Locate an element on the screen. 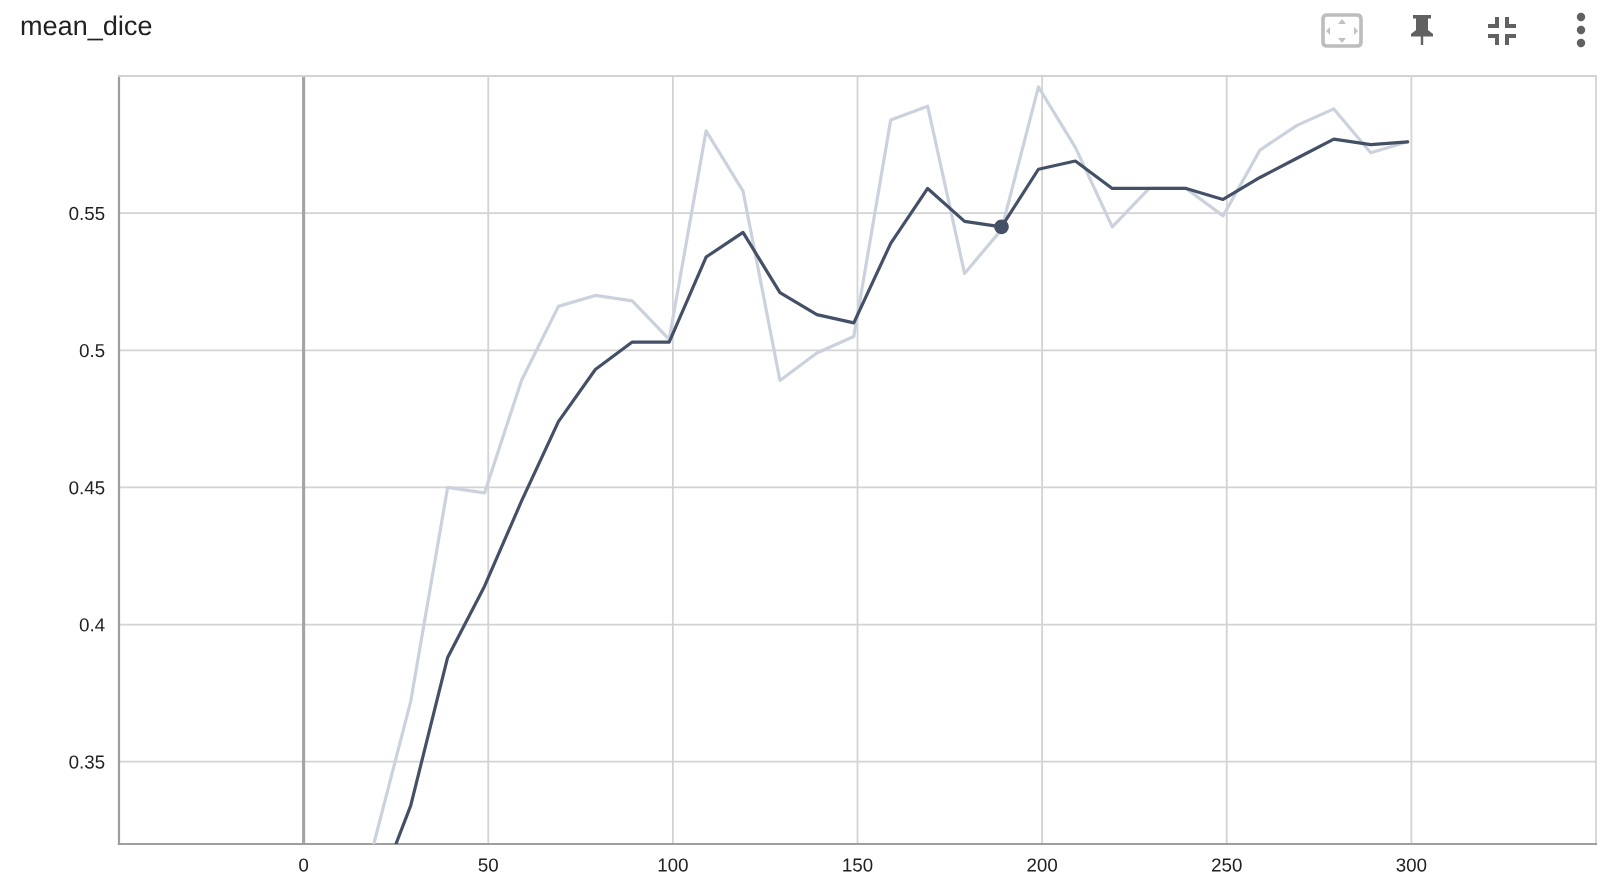 Image resolution: width=1622 pixels, height=896 pixels. x-tick-label: 150 is located at coordinates (858, 865).